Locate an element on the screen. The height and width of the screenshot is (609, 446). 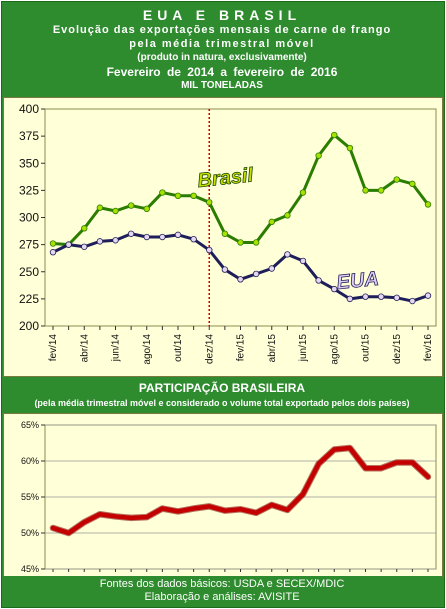
x-tick-label: out/14 is located at coordinates (178, 348).